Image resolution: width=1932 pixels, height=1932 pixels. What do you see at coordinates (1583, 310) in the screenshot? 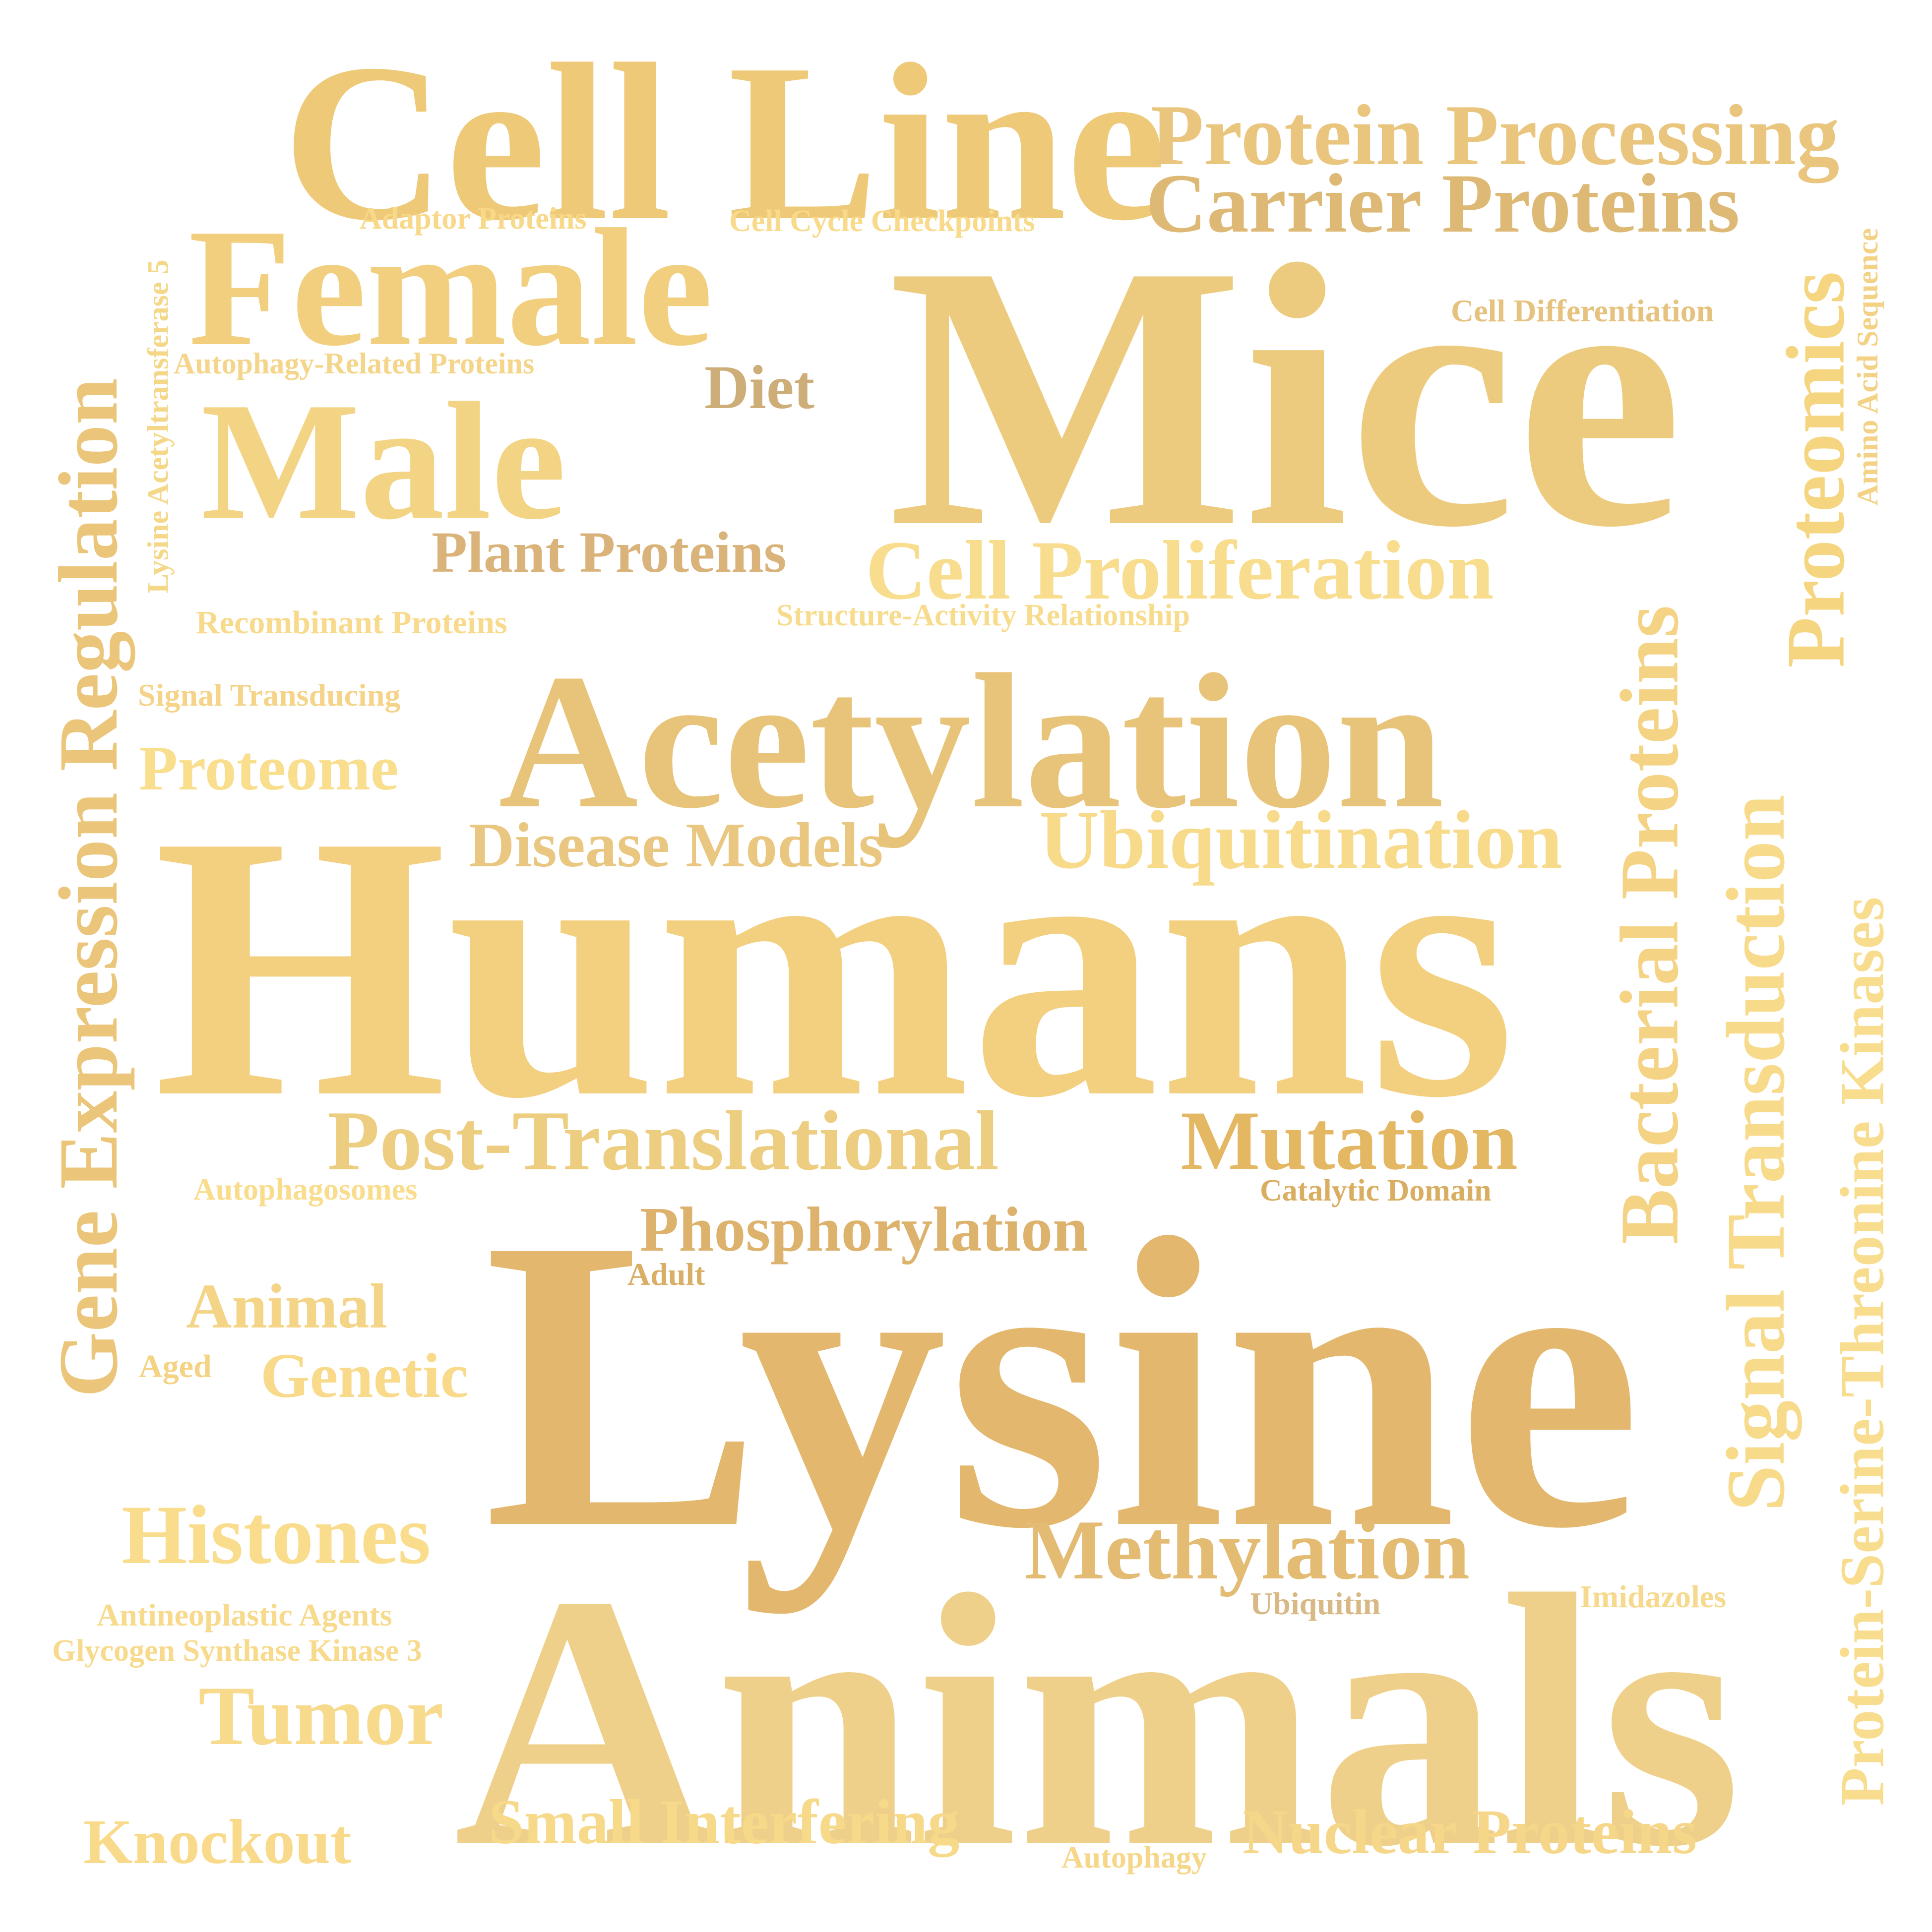
I see `word-cell-differentiation: Cell Differentiation` at bounding box center [1583, 310].